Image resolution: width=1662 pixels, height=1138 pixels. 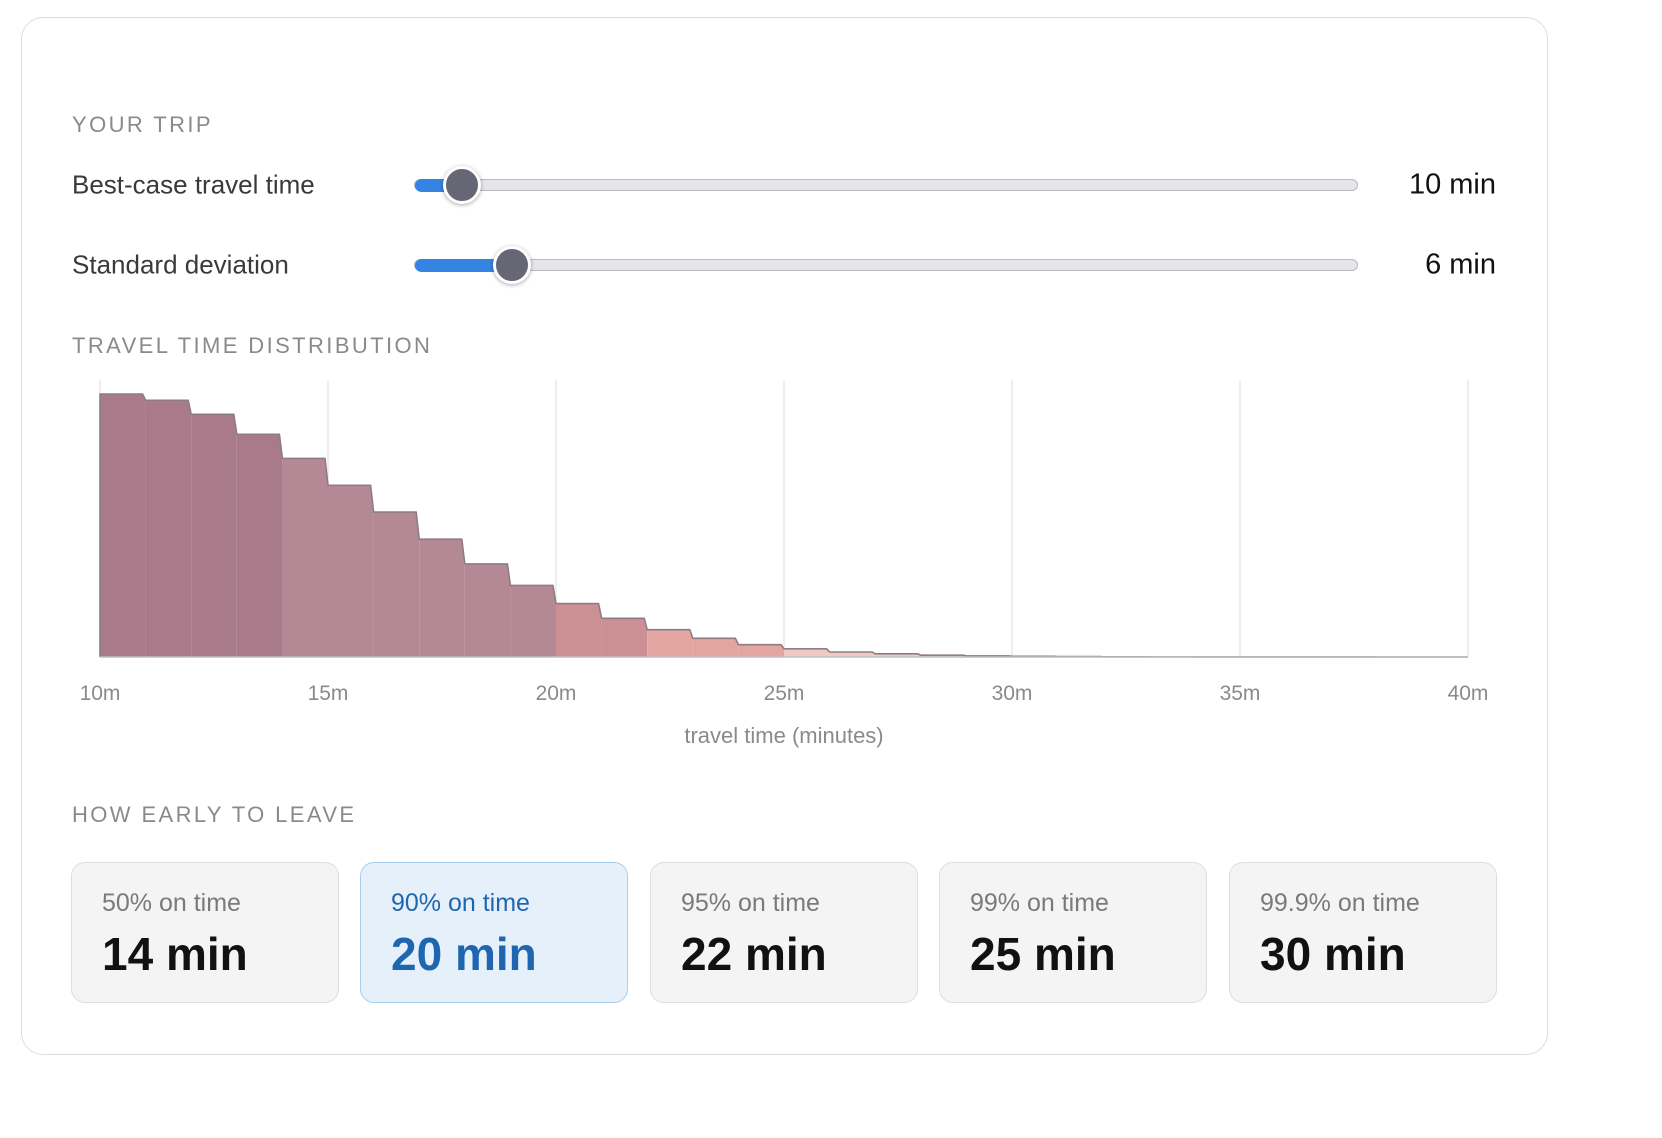 What do you see at coordinates (214, 814) in the screenshot?
I see `section-label-how-early: HOW EARLY TO LEAVE` at bounding box center [214, 814].